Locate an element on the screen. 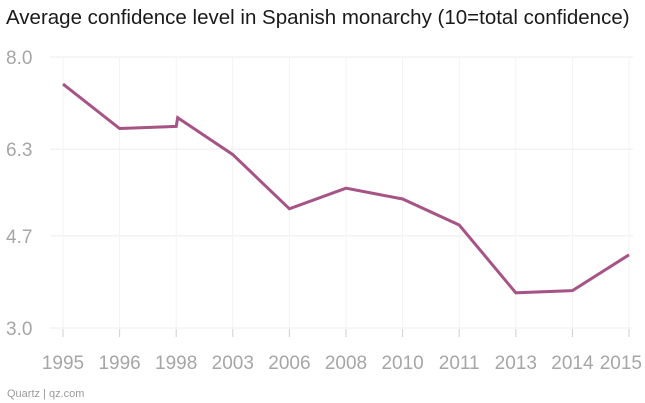 This screenshot has width=645, height=403. x-tick-label: 2010 is located at coordinates (402, 363).